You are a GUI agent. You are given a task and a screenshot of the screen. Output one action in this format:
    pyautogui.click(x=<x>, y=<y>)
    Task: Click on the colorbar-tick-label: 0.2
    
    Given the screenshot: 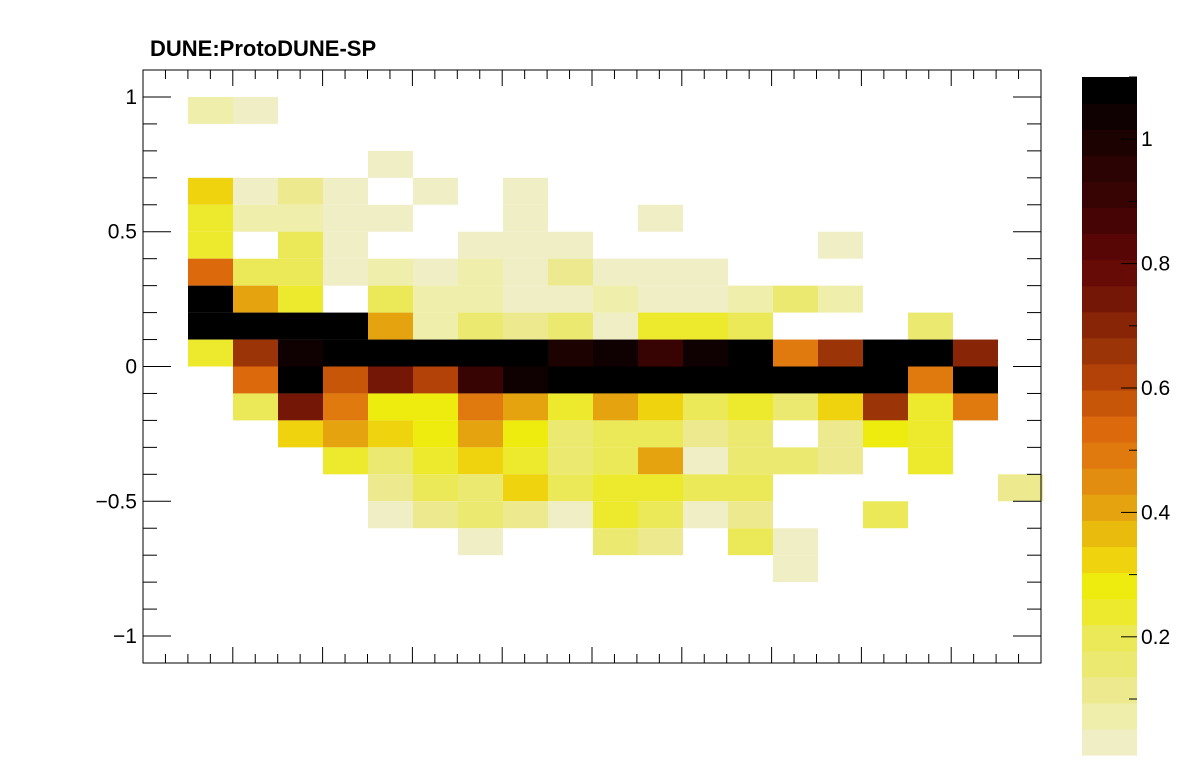 What is the action you would take?
    pyautogui.click(x=1155, y=637)
    